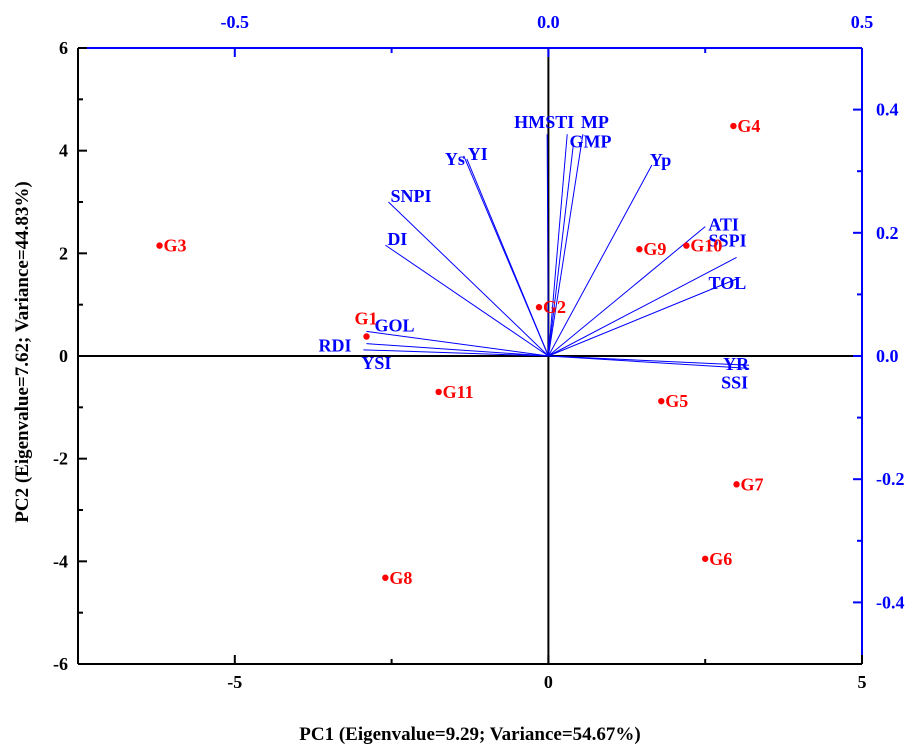 This screenshot has height=745, width=919. What do you see at coordinates (397, 239) in the screenshot?
I see `vector-label-di: DI` at bounding box center [397, 239].